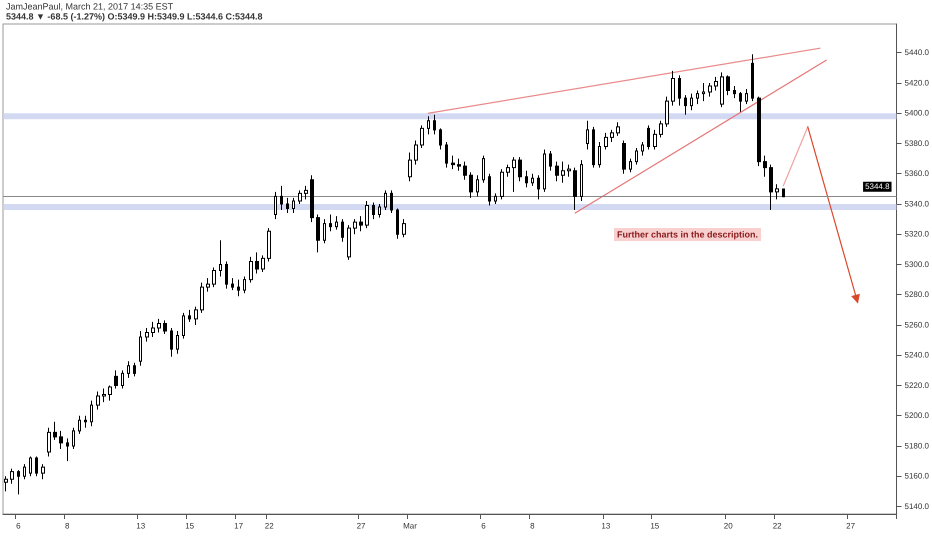  What do you see at coordinates (19, 526) in the screenshot?
I see `x-tick-label: 6` at bounding box center [19, 526].